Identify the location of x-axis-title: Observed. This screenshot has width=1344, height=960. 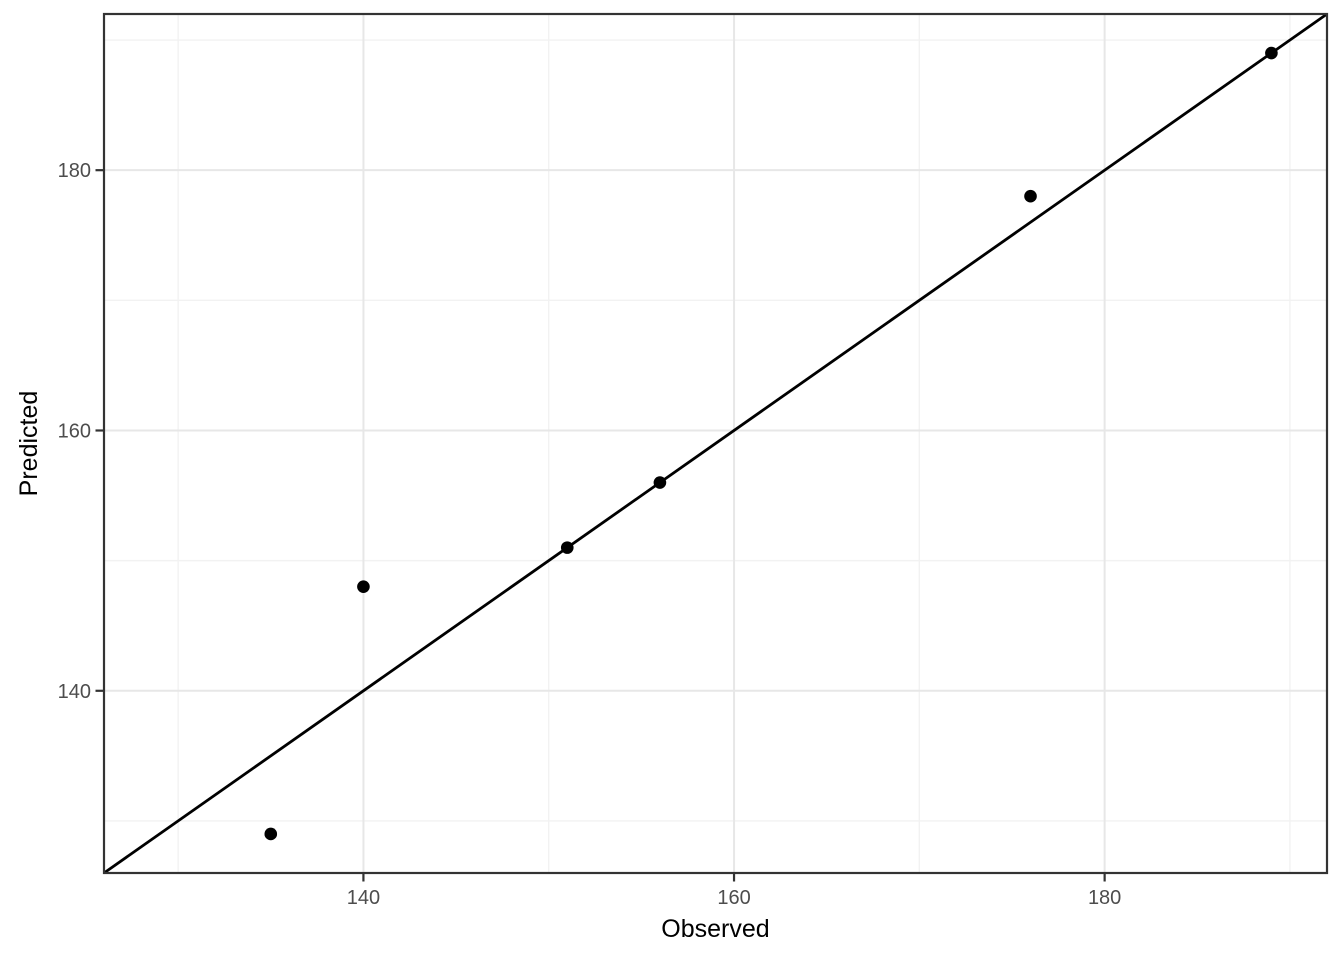
(715, 929).